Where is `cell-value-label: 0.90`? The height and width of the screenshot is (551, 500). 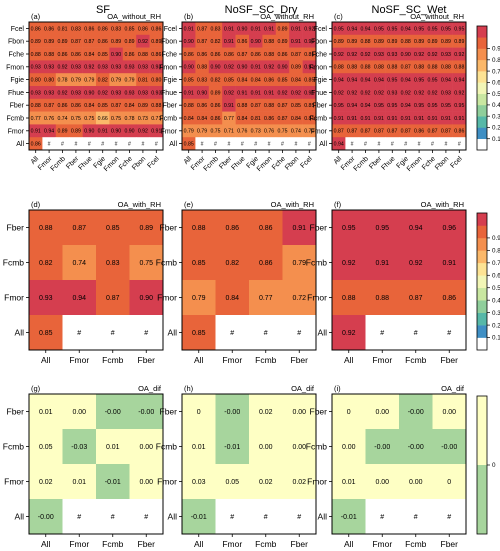 cell-value-label: 0.90 is located at coordinates (242, 29).